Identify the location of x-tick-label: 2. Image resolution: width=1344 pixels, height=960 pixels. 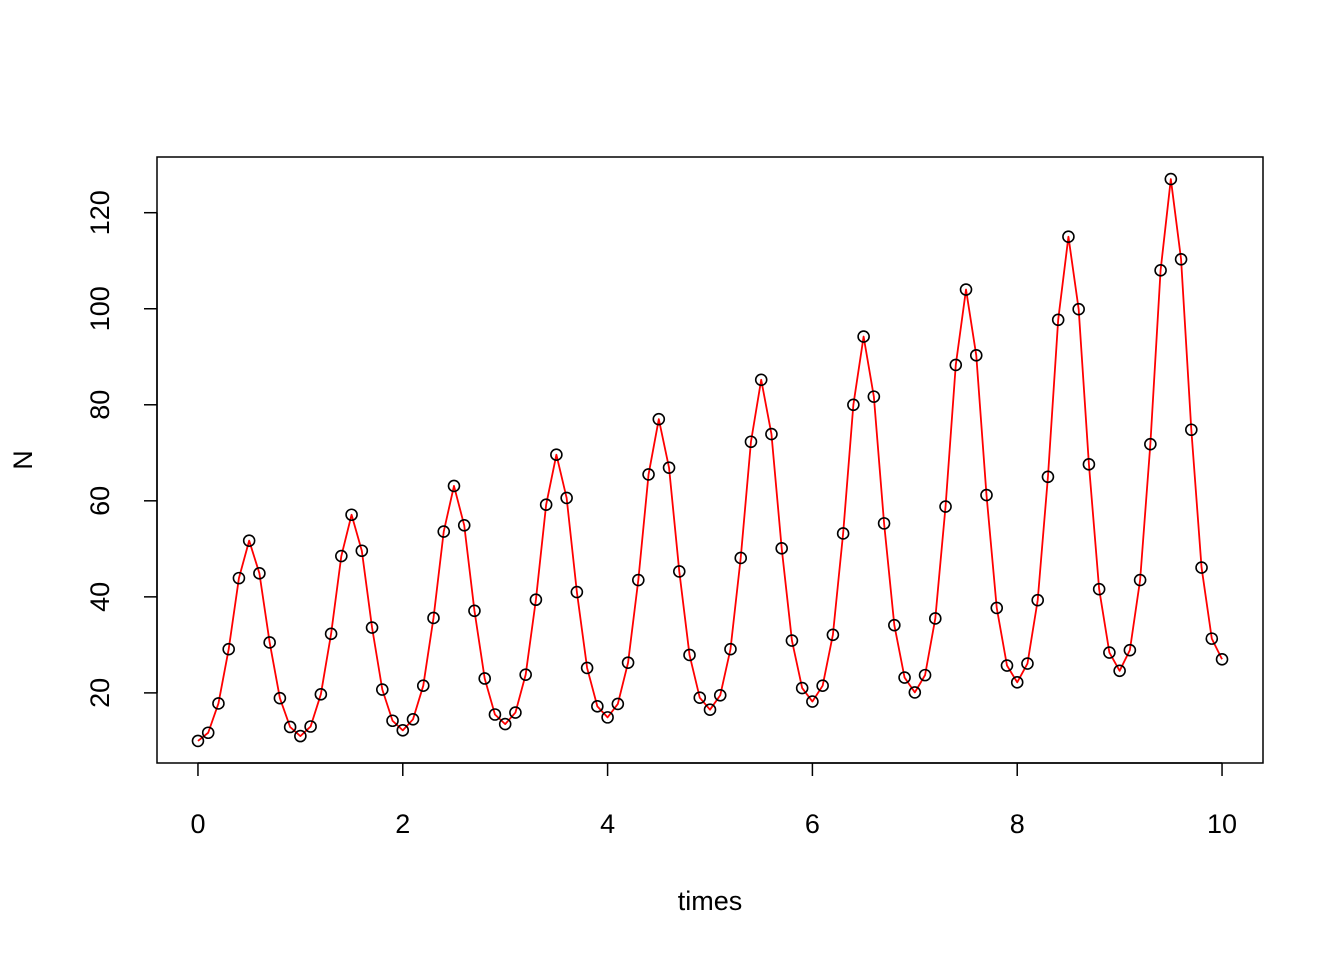
(402, 824).